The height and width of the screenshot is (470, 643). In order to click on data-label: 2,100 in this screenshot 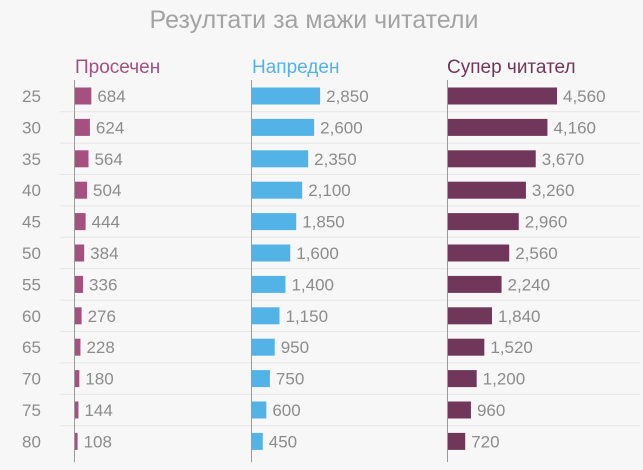, I will do `click(329, 190)`.